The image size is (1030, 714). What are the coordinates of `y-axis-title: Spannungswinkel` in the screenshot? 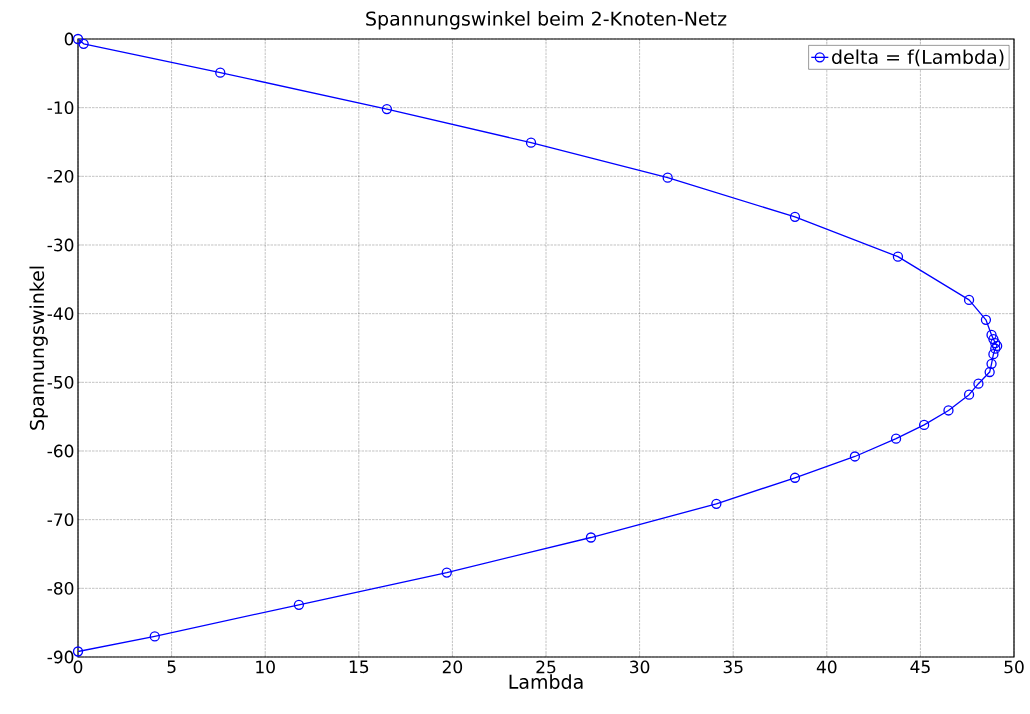 It's located at (38, 348).